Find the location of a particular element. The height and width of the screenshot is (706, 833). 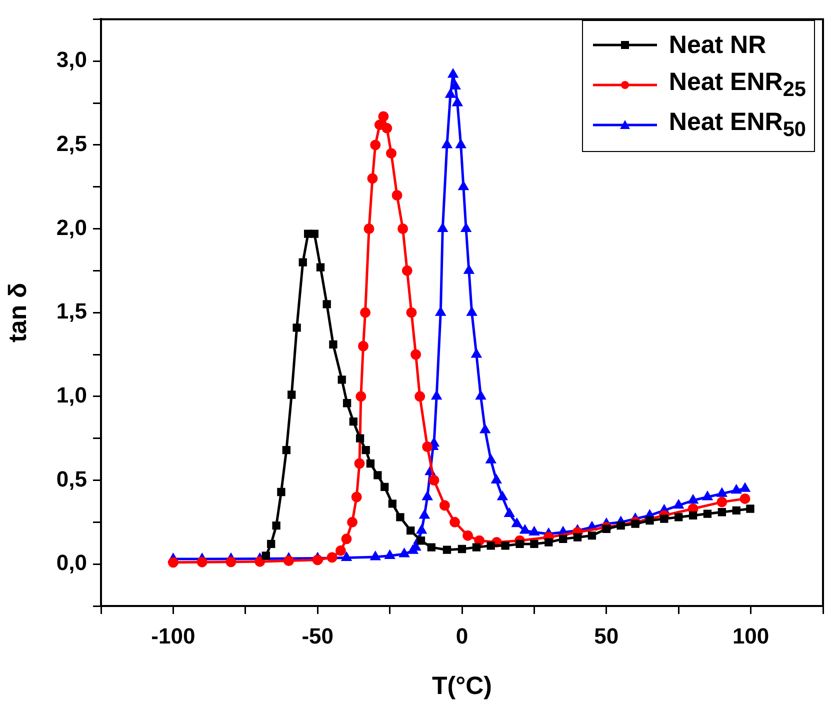

legend-label: Neat ENR$_{25}$ is located at coordinates (737, 85).